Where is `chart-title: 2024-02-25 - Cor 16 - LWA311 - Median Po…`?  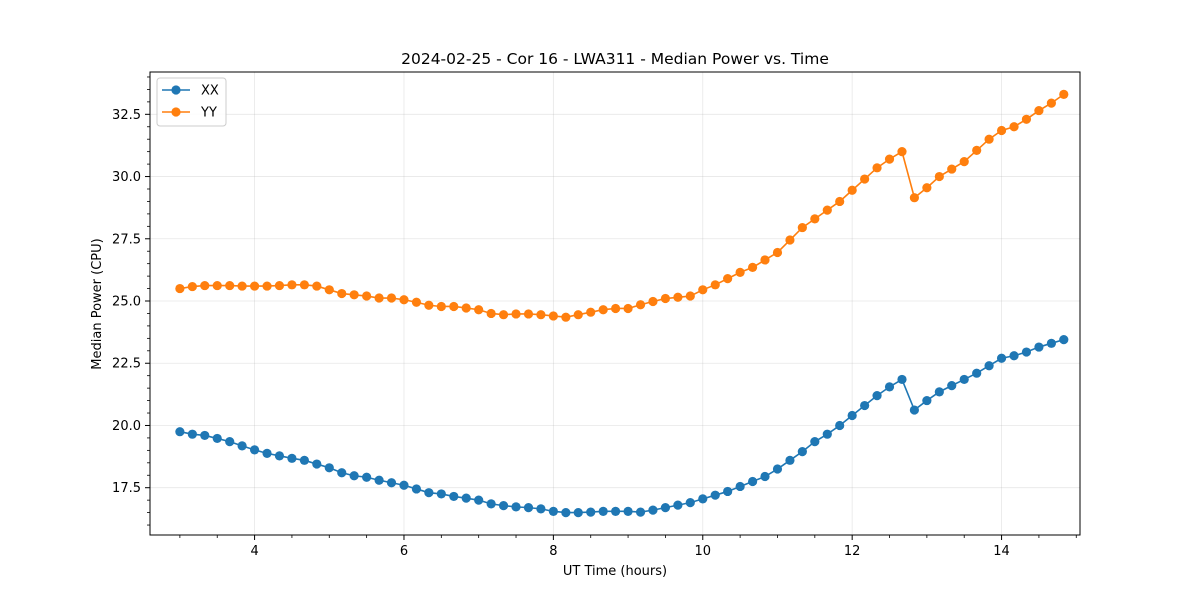 chart-title: 2024-02-25 - Cor 16 - LWA311 - Median Po… is located at coordinates (615, 59).